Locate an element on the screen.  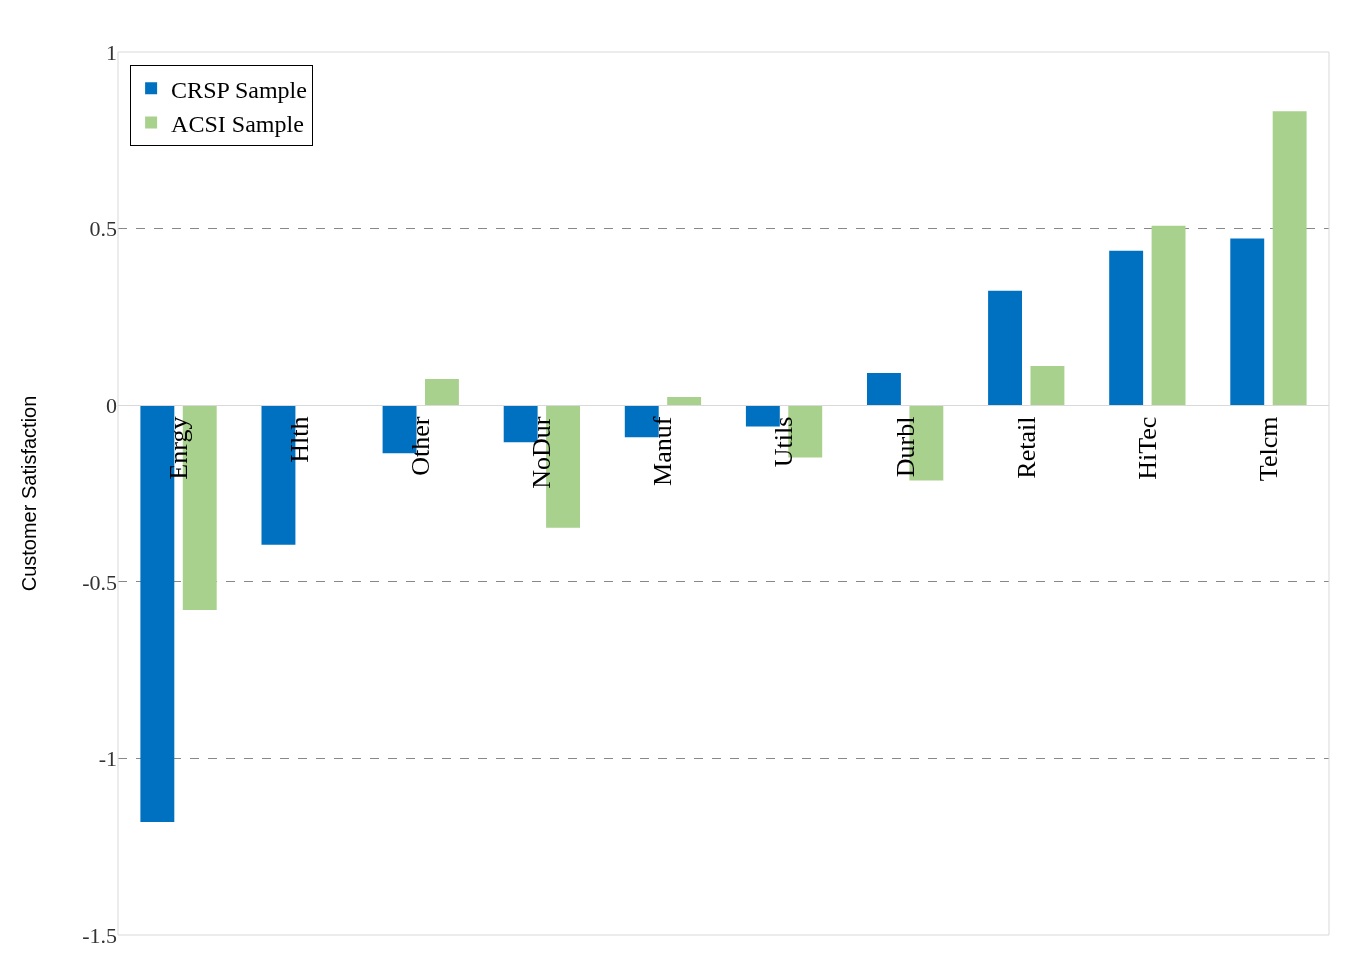
y-tick-label: -0.5 is located at coordinates (99, 582).